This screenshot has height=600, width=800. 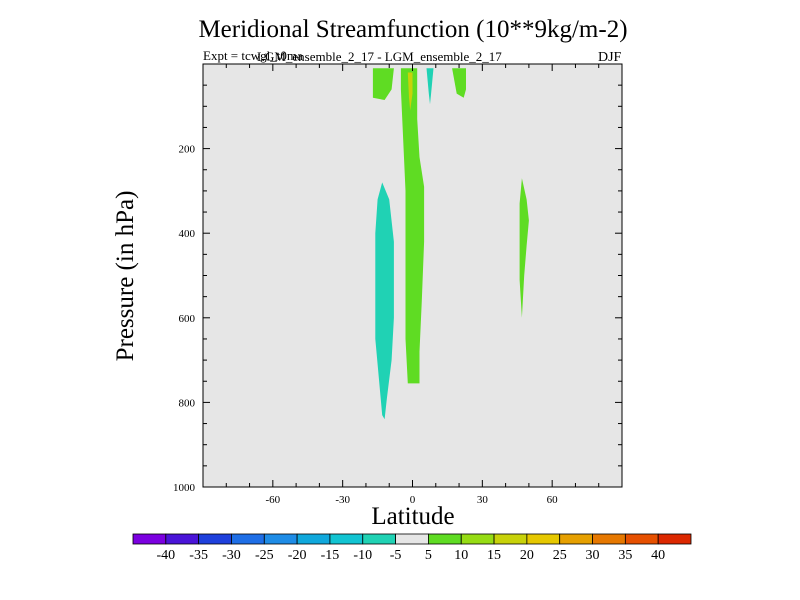 What do you see at coordinates (187, 403) in the screenshot?
I see `y-tick-label: 800` at bounding box center [187, 403].